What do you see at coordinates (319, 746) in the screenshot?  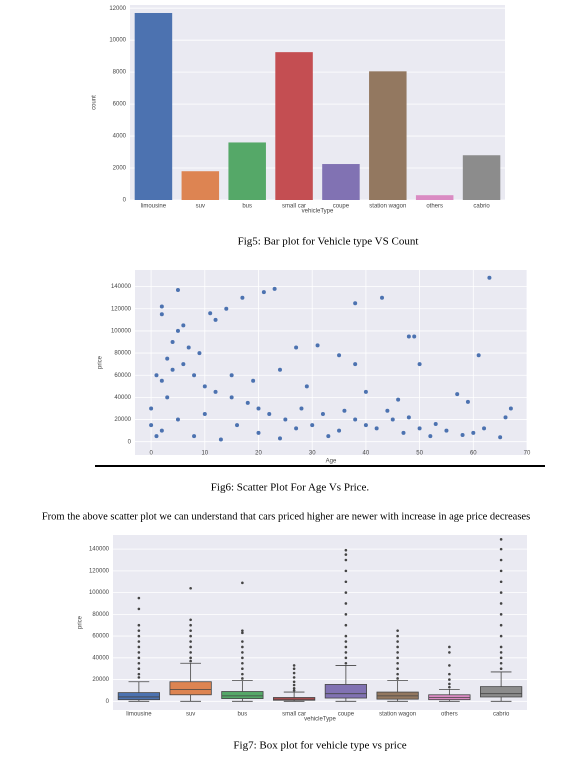 I see `caption: Fig7: Box plot for vehicle type vs price` at bounding box center [319, 746].